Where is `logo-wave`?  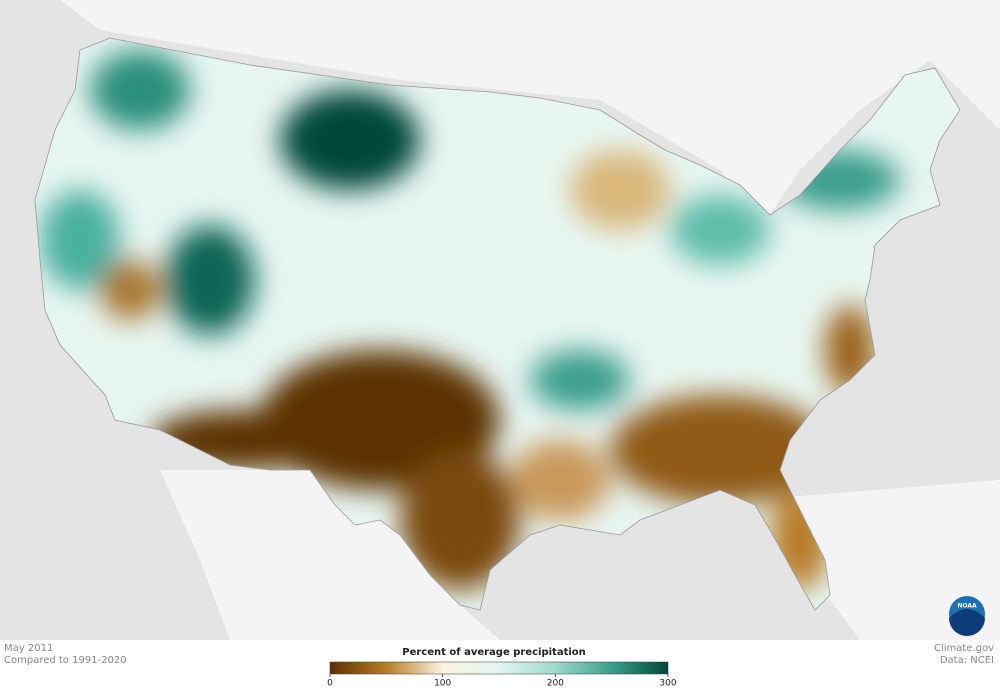 logo-wave is located at coordinates (967, 622).